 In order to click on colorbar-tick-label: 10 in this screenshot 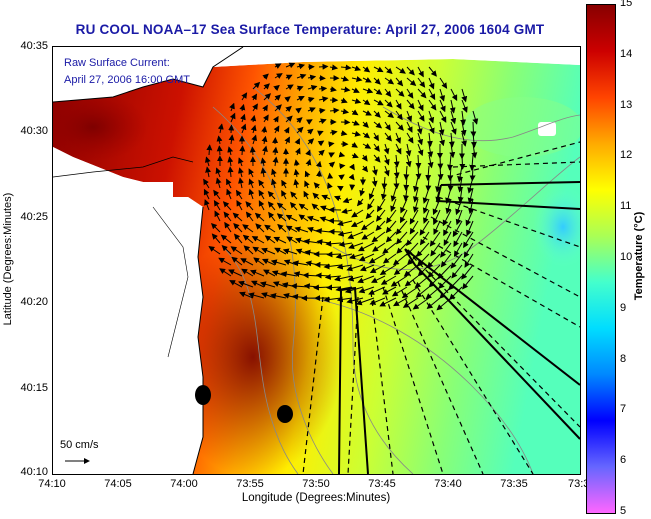, I will do `click(626, 257)`.